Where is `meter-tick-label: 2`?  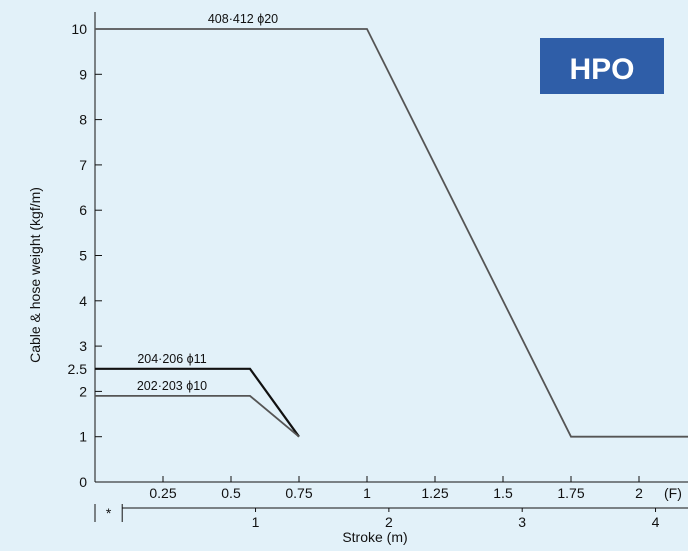 meter-tick-label: 2 is located at coordinates (389, 522).